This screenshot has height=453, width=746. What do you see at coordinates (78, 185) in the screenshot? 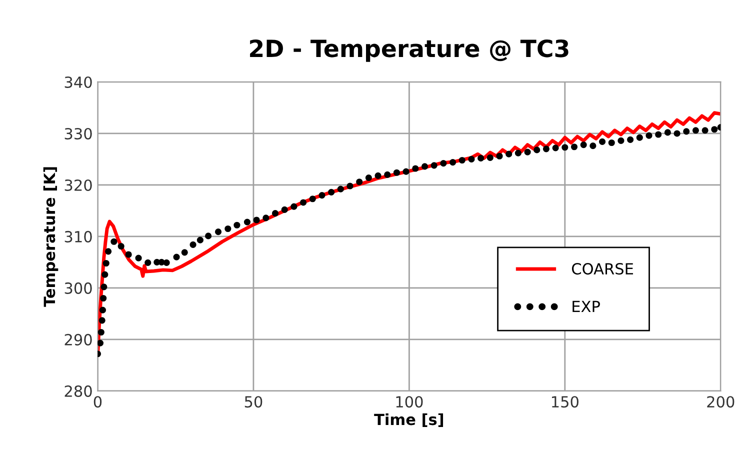
I see `y-tick-label: 320` at bounding box center [78, 185].